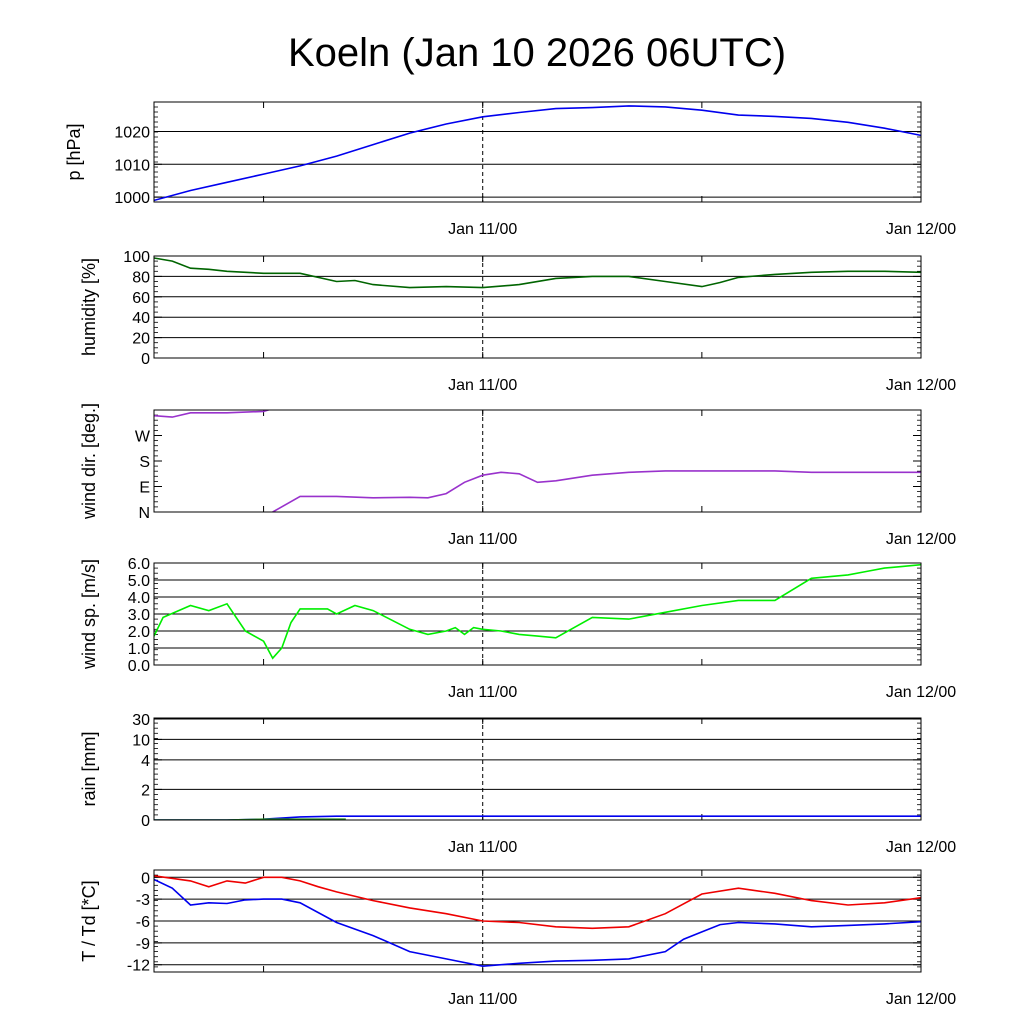 The image size is (1024, 1024). What do you see at coordinates (145, 821) in the screenshot?
I see `ytick-label-rain-0: 0` at bounding box center [145, 821].